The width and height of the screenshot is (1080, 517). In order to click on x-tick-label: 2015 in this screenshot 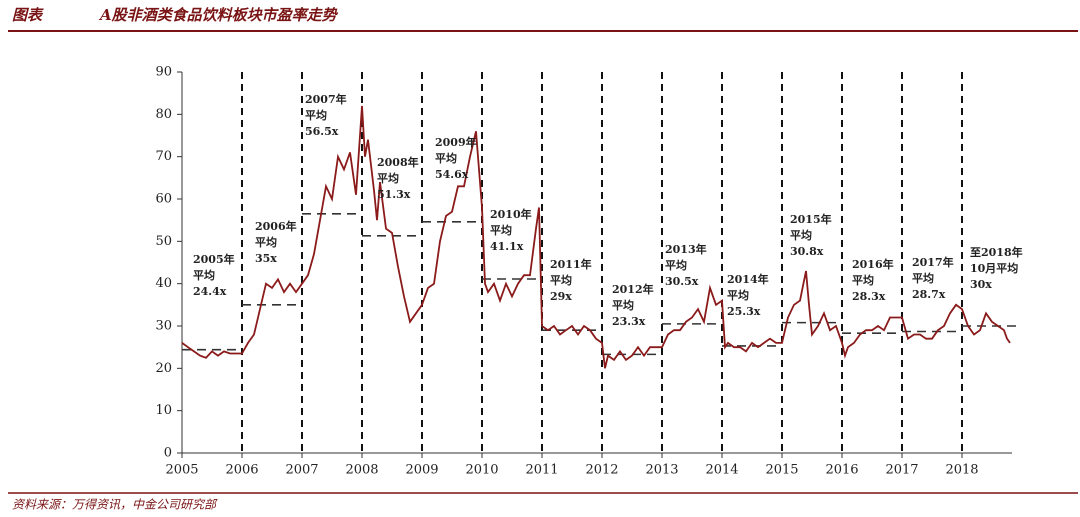, I will do `click(781, 470)`.